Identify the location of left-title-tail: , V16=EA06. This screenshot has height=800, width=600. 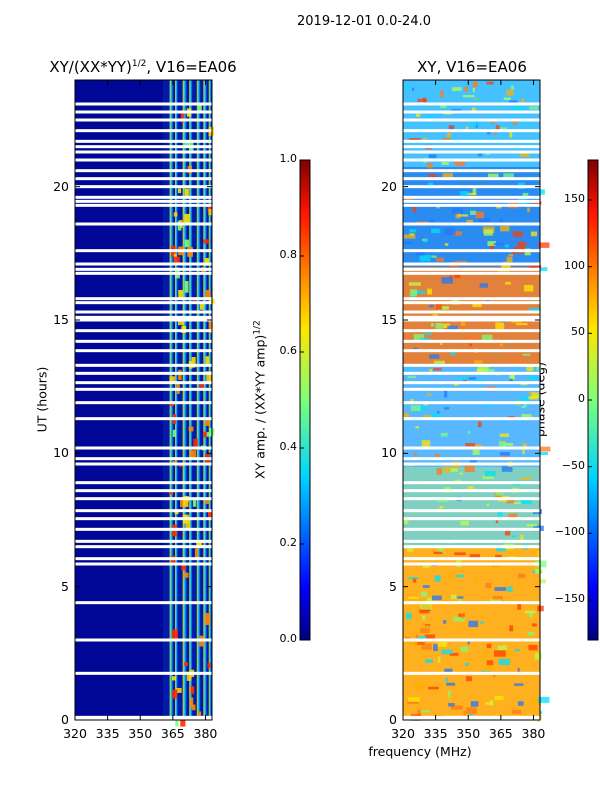
(191, 67).